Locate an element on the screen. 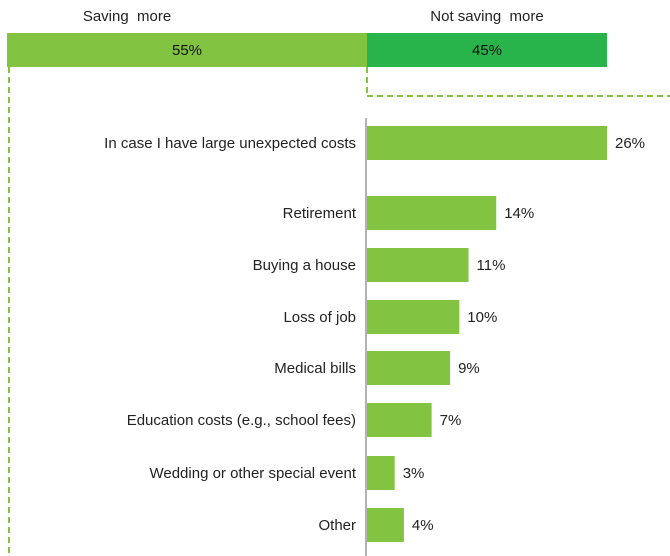 The image size is (670, 556). not-saving-more-value: 45% is located at coordinates (487, 50).